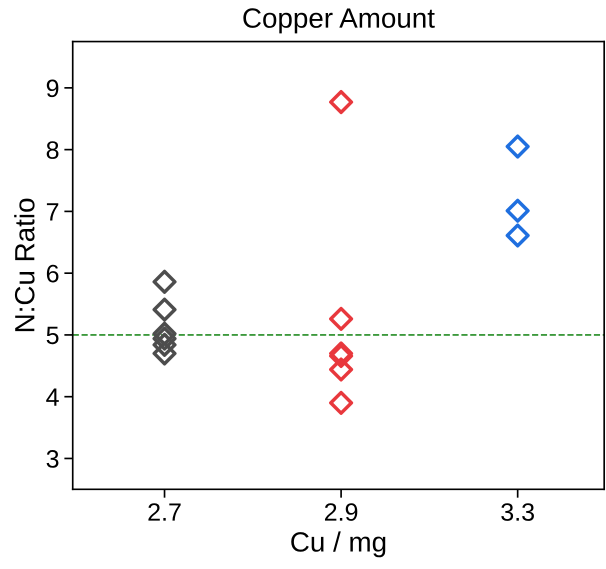  I want to click on x-tick-label: 3.3, so click(517, 512).